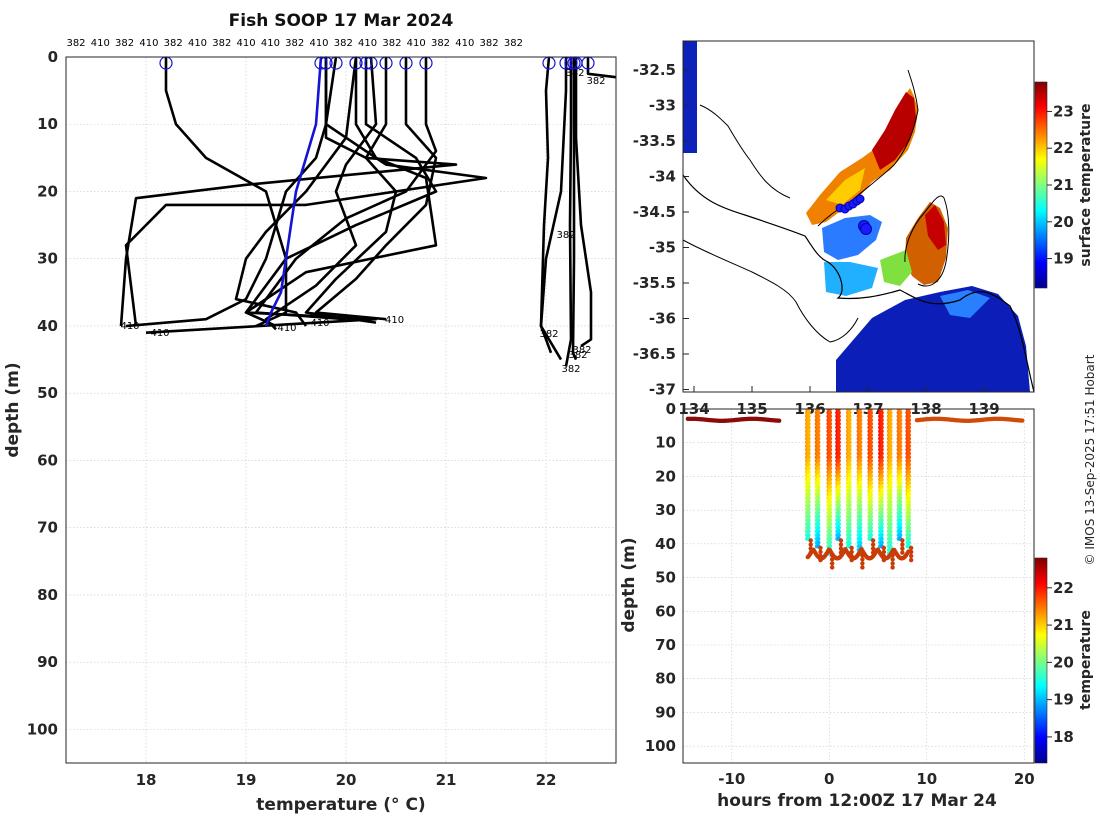 Image resolution: width=1100 pixels, height=820 pixels. What do you see at coordinates (47, 393) in the screenshot?
I see `profile-y-tick-50: 50` at bounding box center [47, 393].